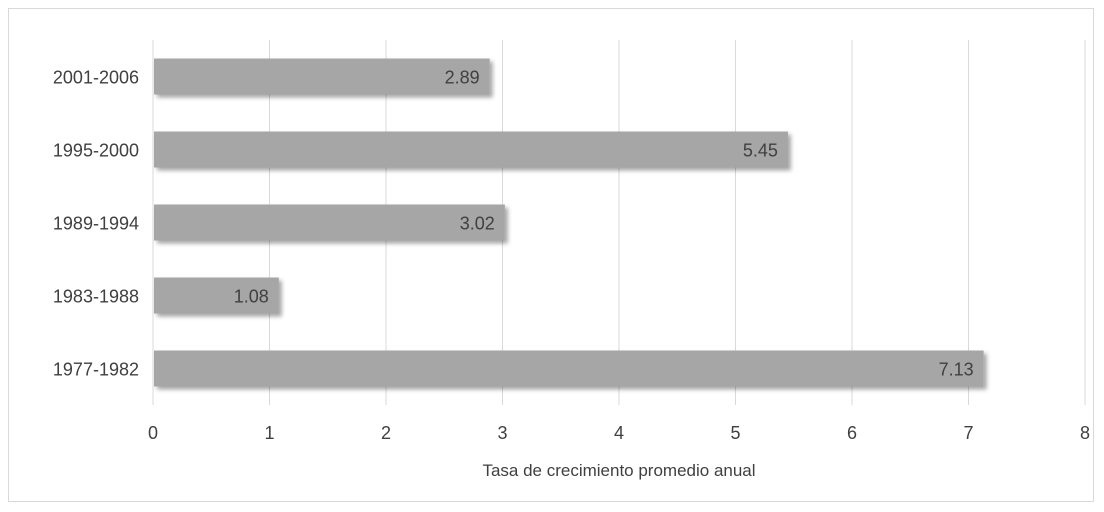 The width and height of the screenshot is (1104, 512). What do you see at coordinates (96, 151) in the screenshot?
I see `y-tick-label-1995-2000: 1995-2000` at bounding box center [96, 151].